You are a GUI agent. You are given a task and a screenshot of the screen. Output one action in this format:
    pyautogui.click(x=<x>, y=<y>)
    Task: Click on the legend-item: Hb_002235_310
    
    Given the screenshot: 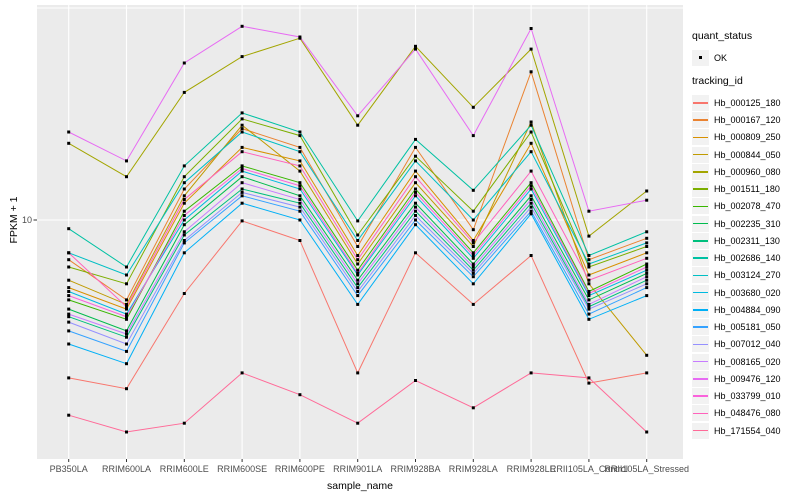 What is the action you would take?
    pyautogui.click(x=745, y=223)
    